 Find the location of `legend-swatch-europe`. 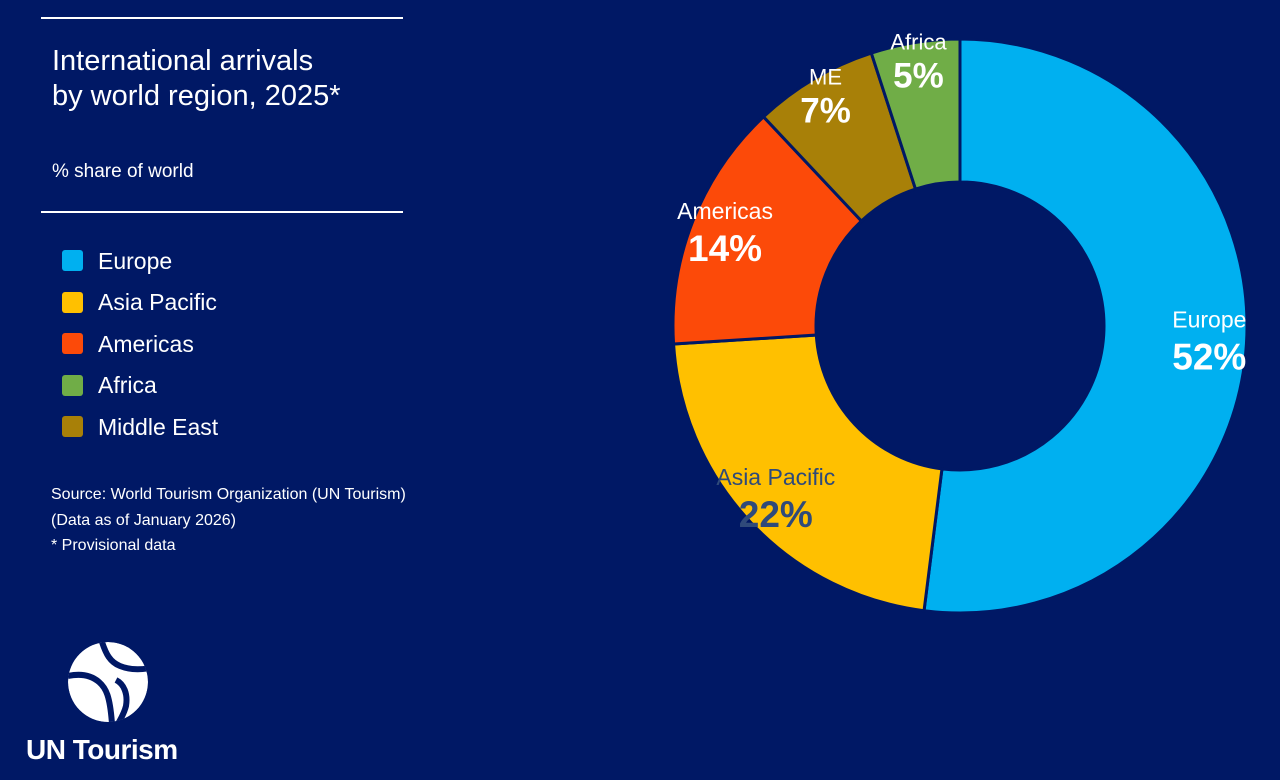

legend-swatch-europe is located at coordinates (72, 261).